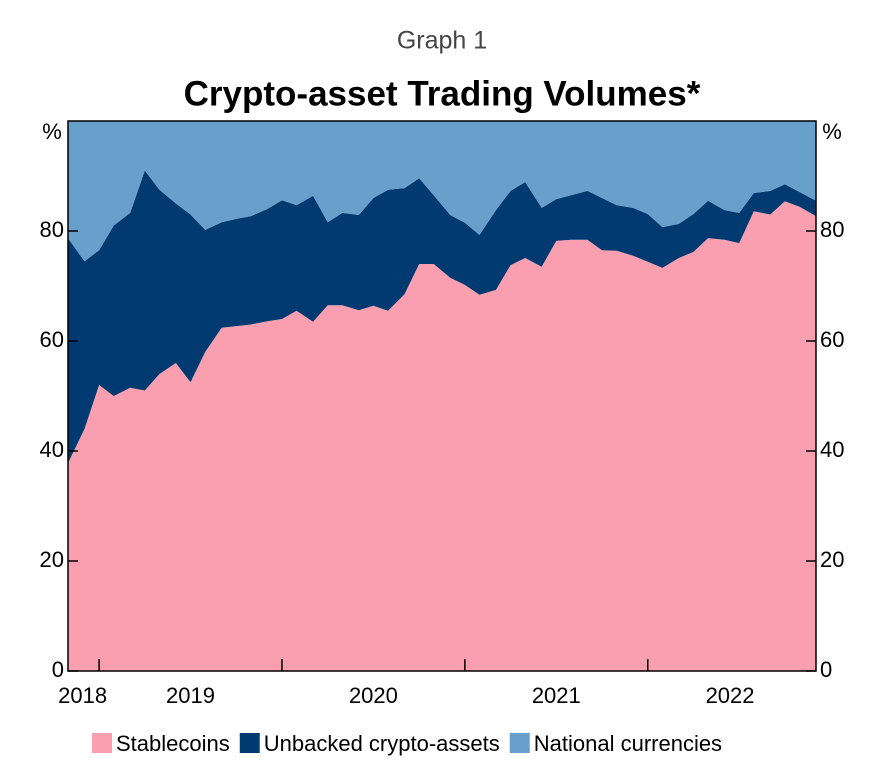  I want to click on x-tick-label: 2022, so click(730, 695).